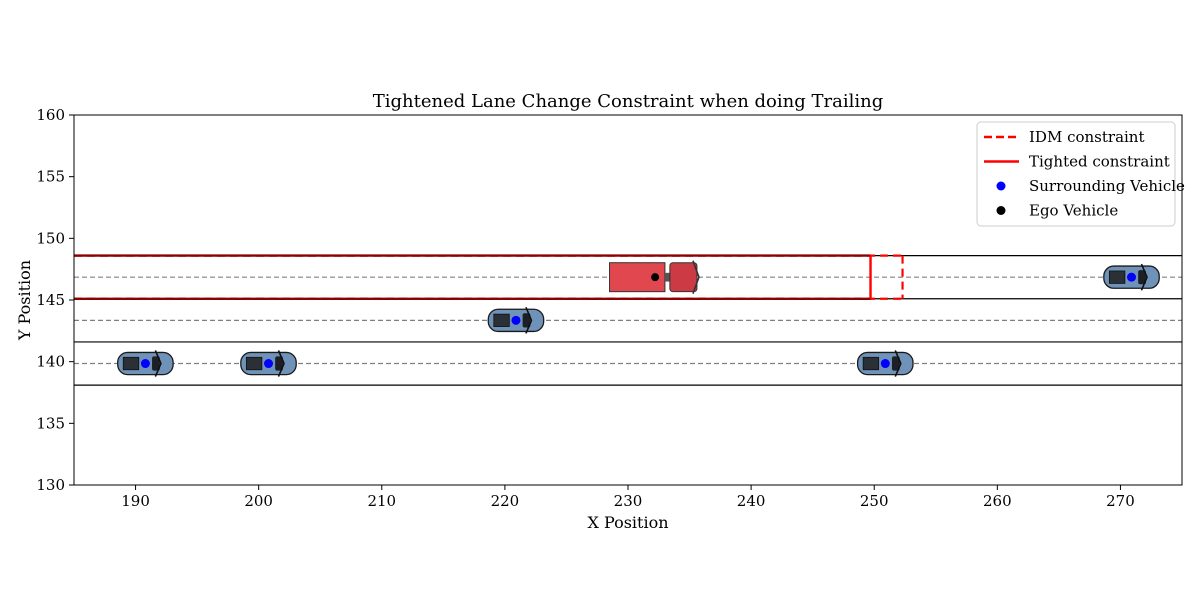 The height and width of the screenshot is (600, 1200). Describe the element at coordinates (1107, 186) in the screenshot. I see `legend-label: Surrounding Vehicle` at that location.